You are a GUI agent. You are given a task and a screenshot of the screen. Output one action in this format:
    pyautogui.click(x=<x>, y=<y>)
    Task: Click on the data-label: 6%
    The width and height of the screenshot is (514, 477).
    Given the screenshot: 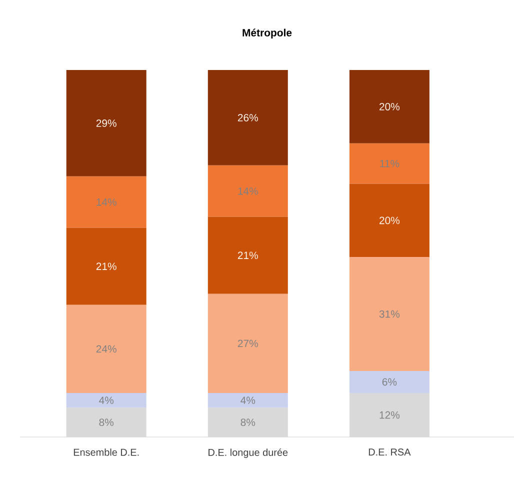 What is the action you would take?
    pyautogui.click(x=389, y=382)
    